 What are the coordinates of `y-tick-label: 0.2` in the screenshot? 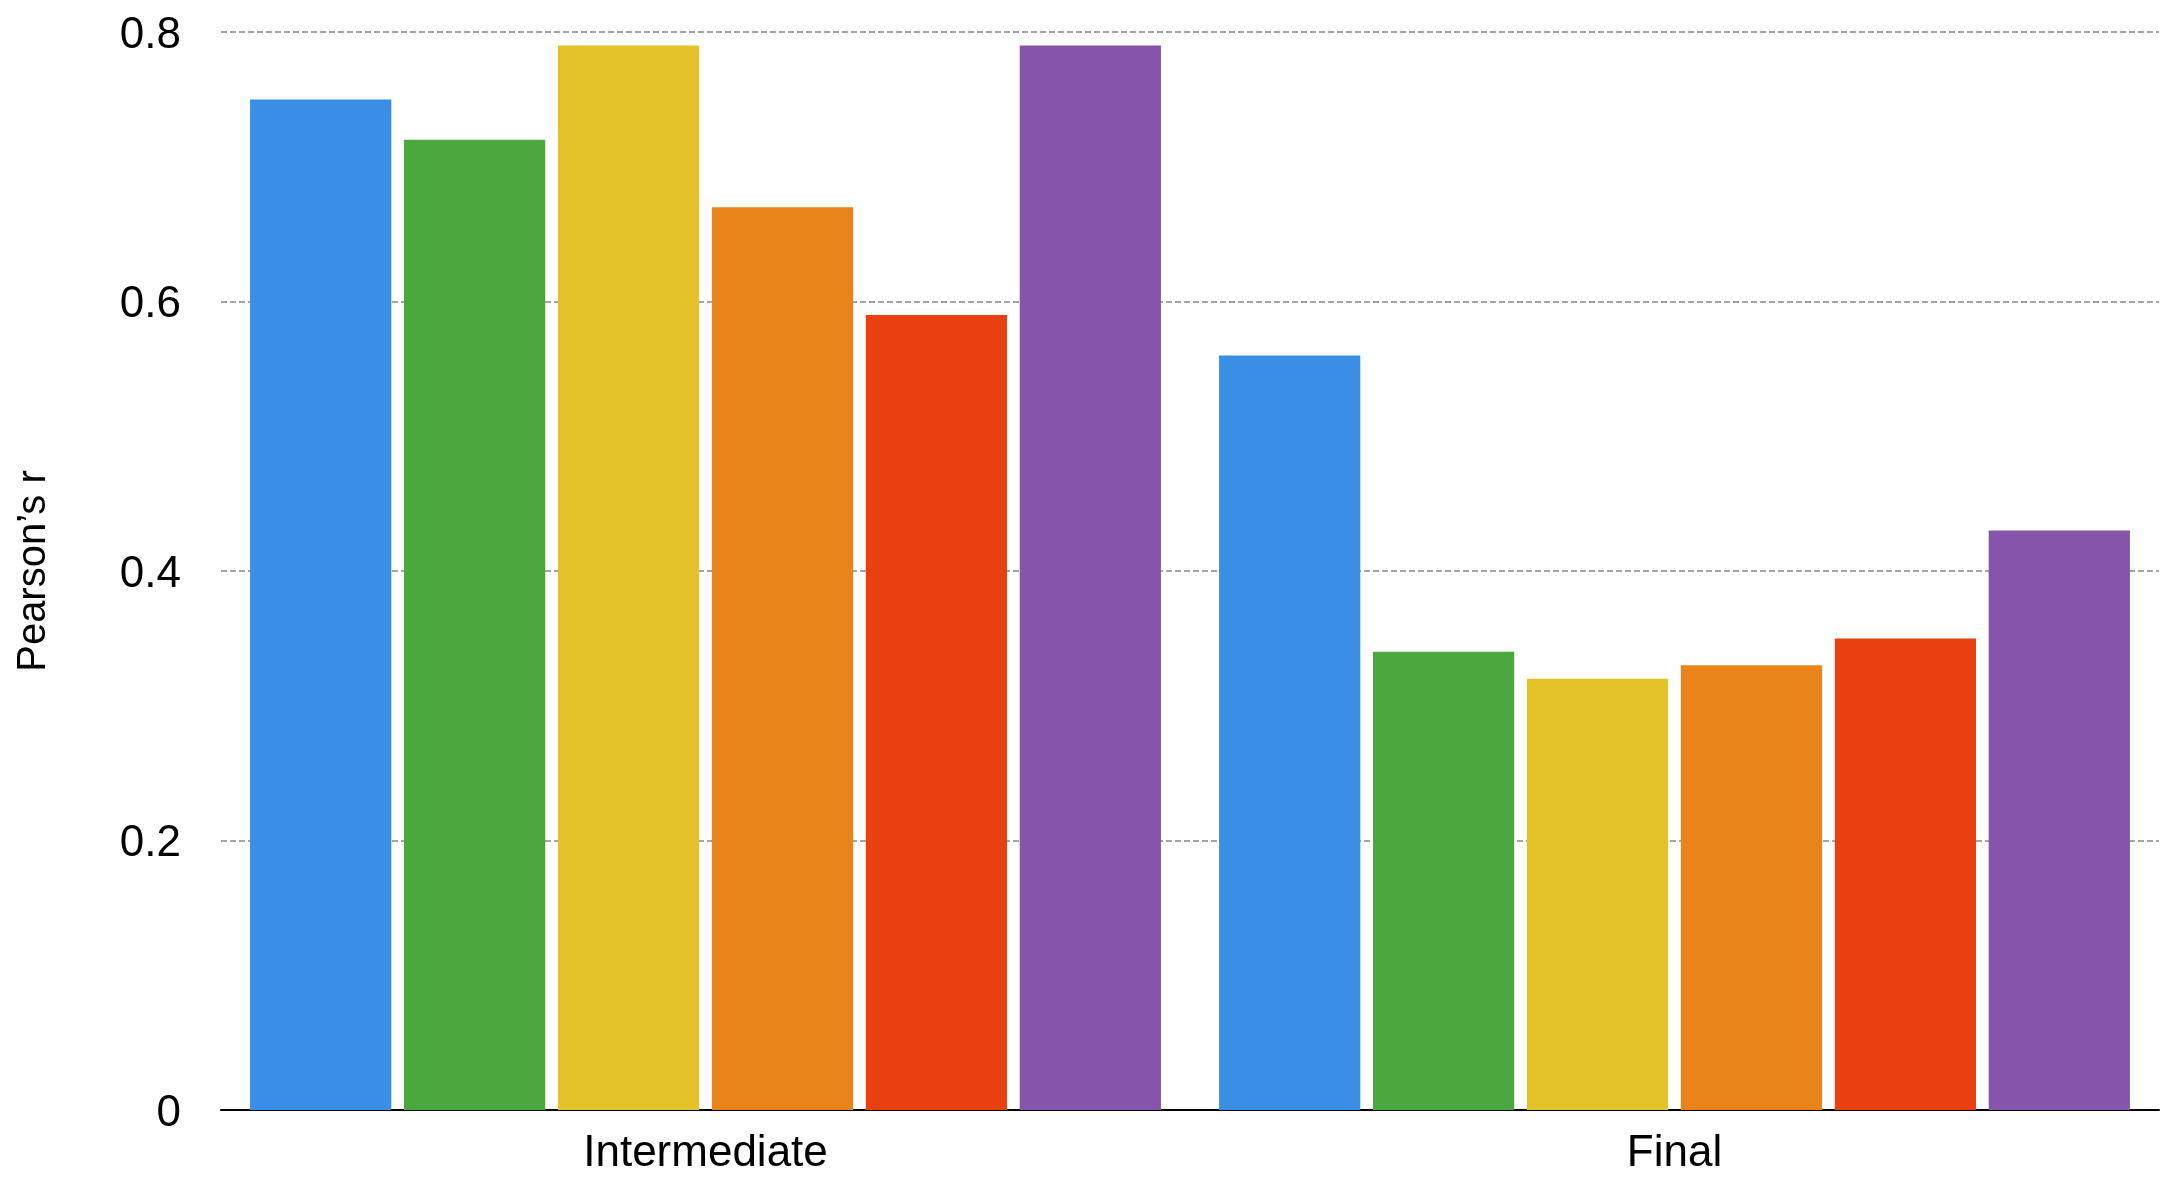 It's located at (150, 840).